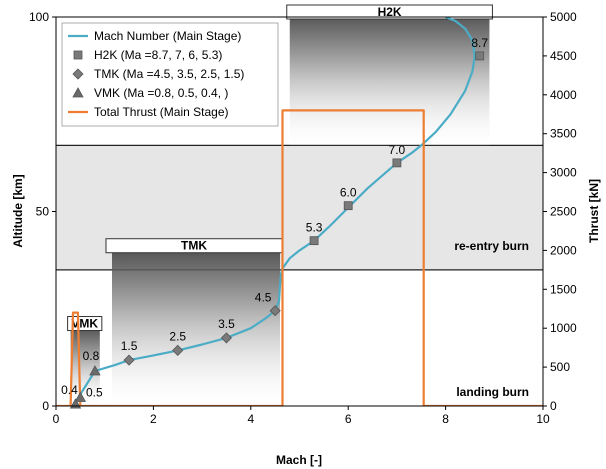 This screenshot has width=606, height=469. What do you see at coordinates (78, 74) in the screenshot?
I see `legend-diamond-key` at bounding box center [78, 74].